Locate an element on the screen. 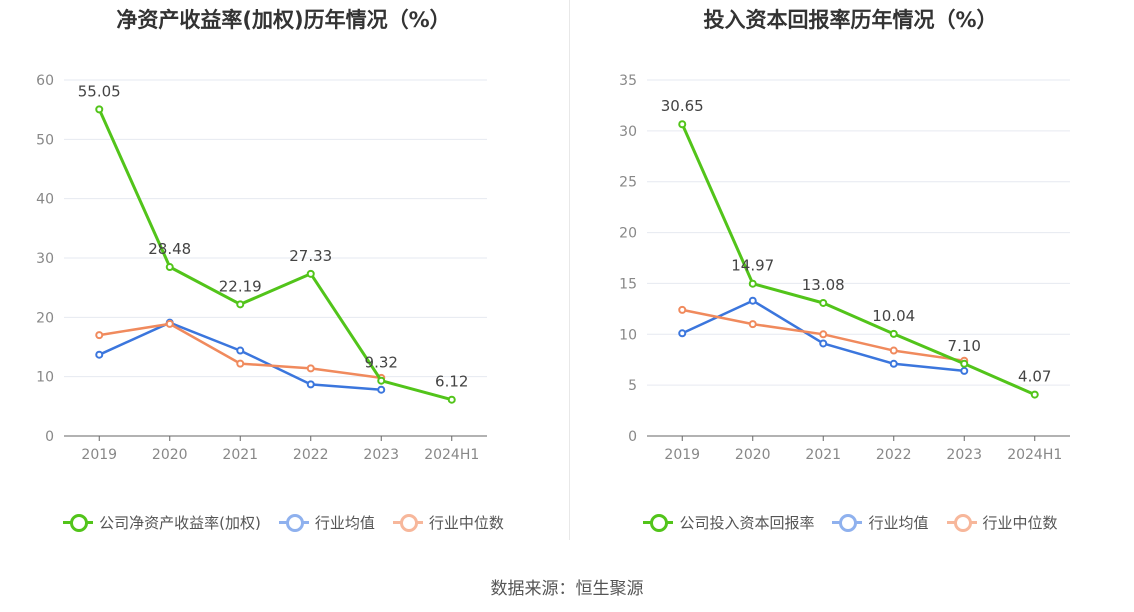  panel-divider is located at coordinates (569, 270).